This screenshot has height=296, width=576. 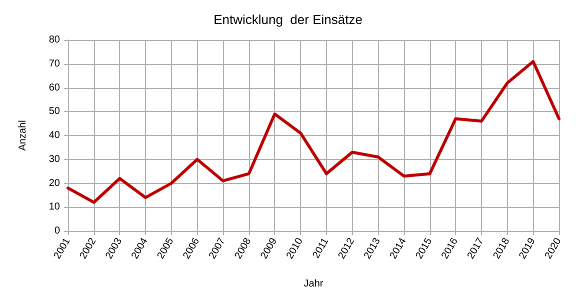 What do you see at coordinates (54, 183) in the screenshot?
I see `y-tick-label: 20` at bounding box center [54, 183].